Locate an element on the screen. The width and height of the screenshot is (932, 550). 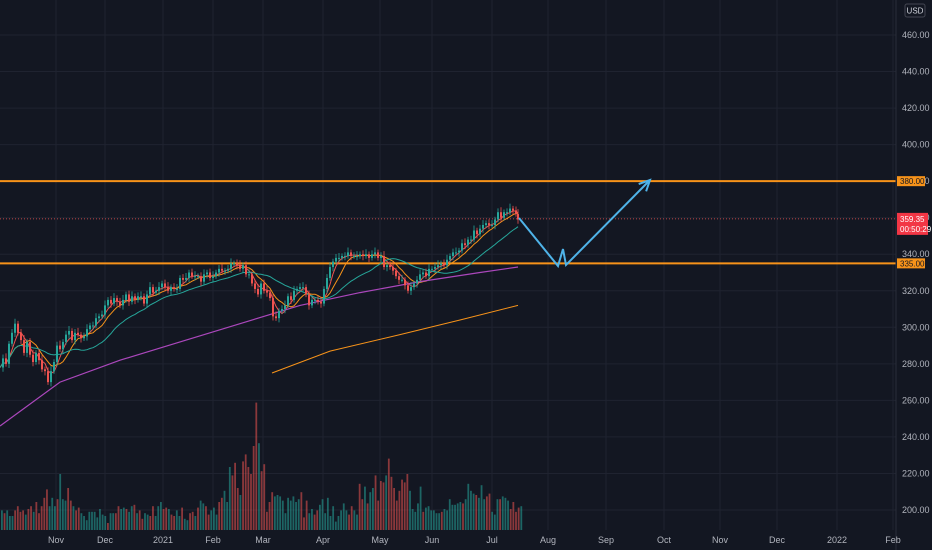
x-tick-label: Oct is located at coordinates (664, 540).